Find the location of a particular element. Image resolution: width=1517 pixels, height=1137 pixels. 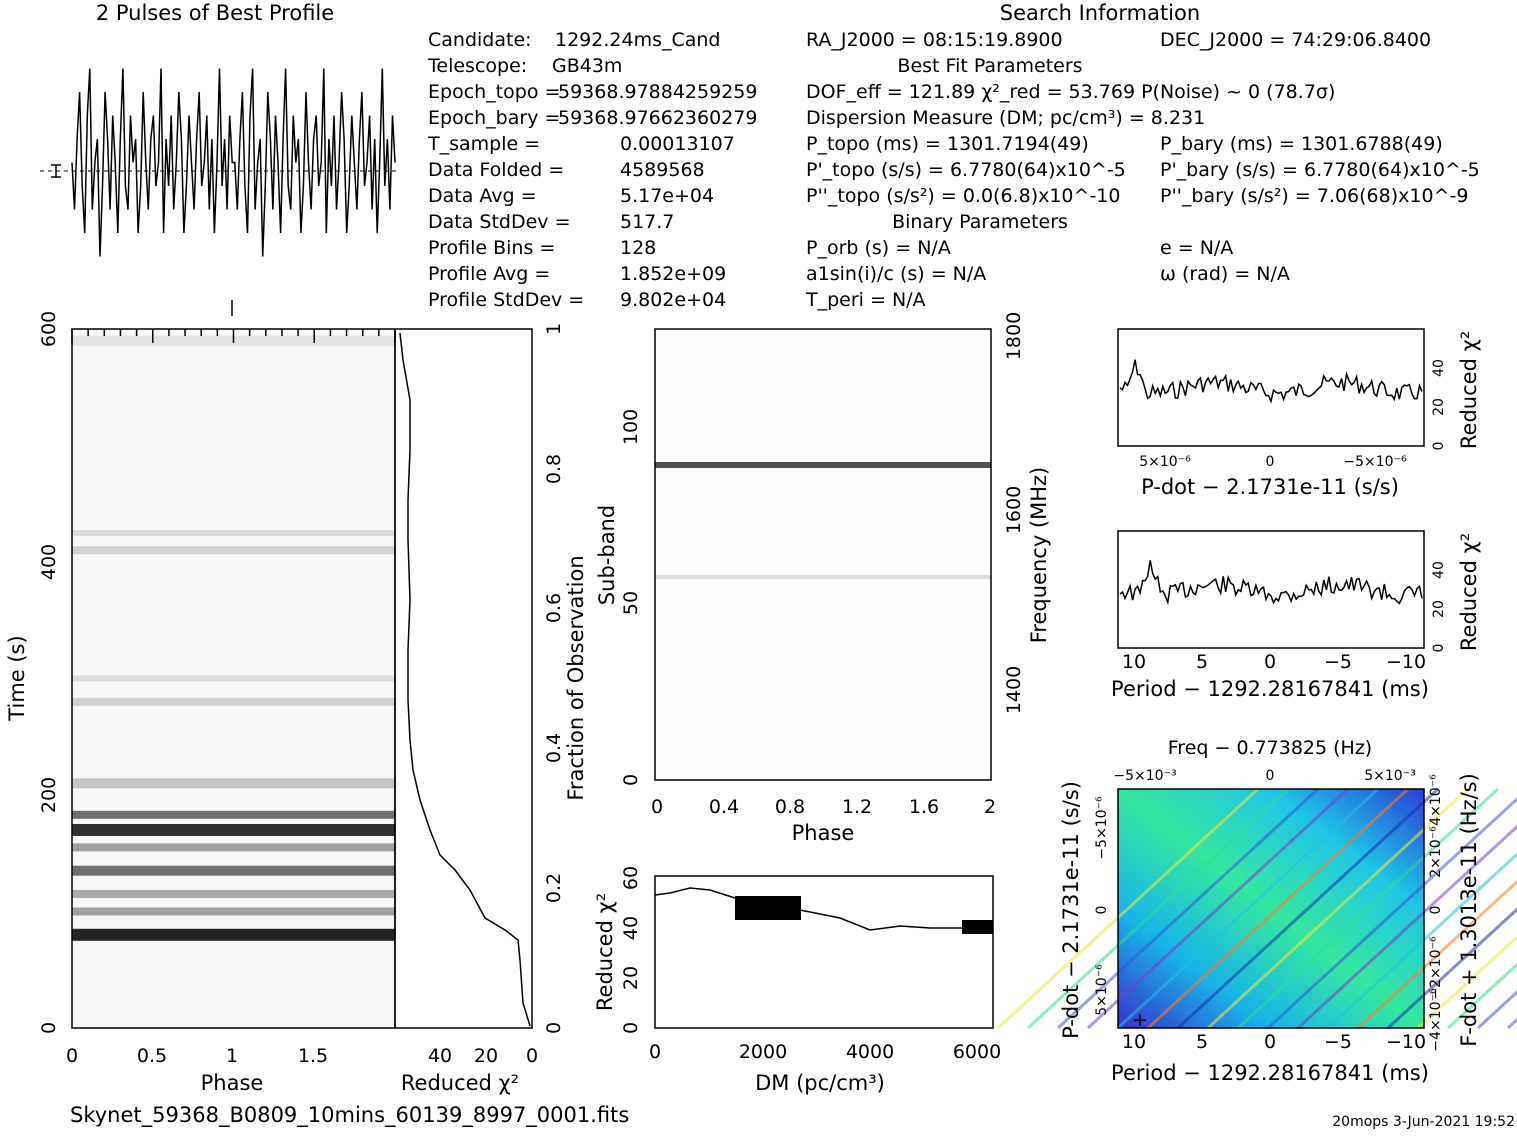

pdot-frame is located at coordinates (1271, 387).